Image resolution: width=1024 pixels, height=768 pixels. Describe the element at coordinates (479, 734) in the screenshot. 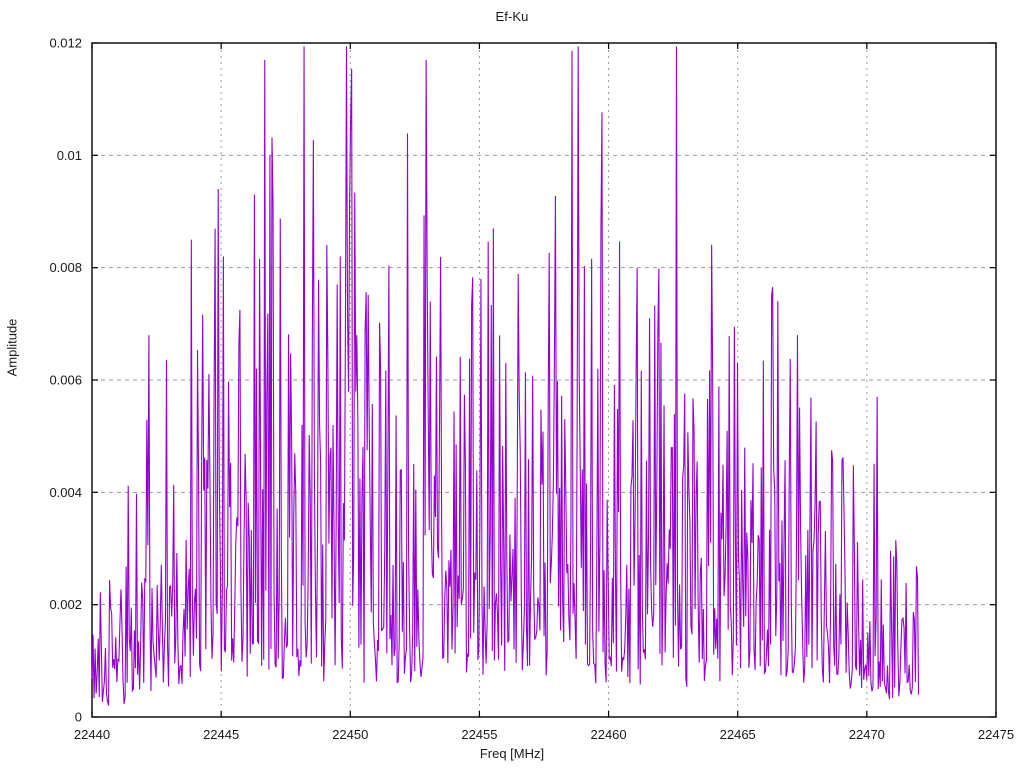

I see `x-tick-label: 22455` at that location.